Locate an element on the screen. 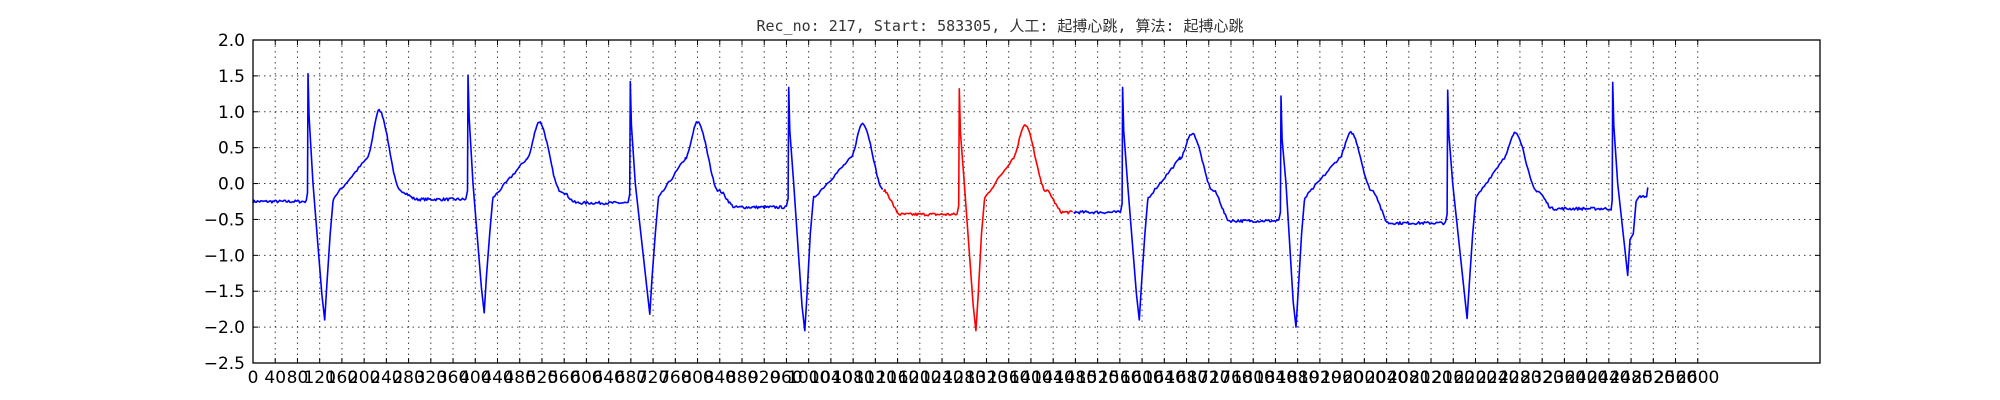 Image resolution: width=2000 pixels, height=400 pixels. x-tick-label: 2600 is located at coordinates (1697, 378).